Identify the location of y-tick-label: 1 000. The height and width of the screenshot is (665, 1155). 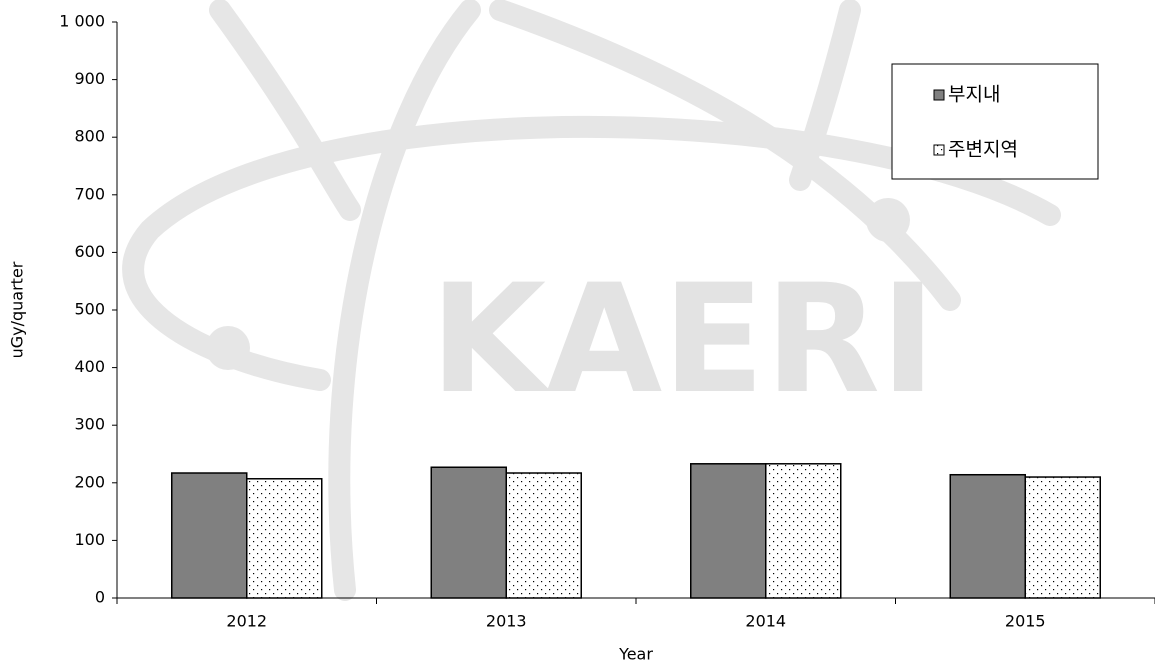
(82, 21).